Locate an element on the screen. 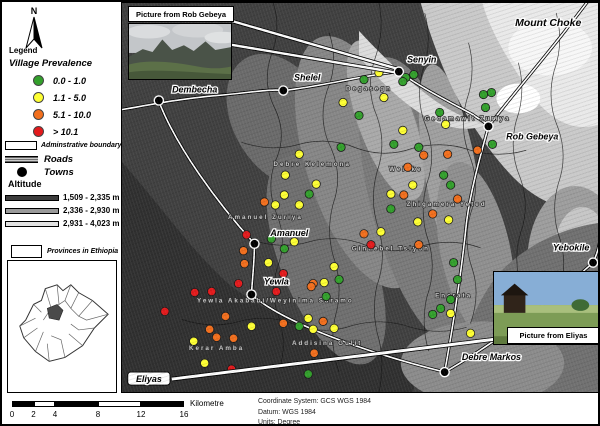  town-label: Yebokile is located at coordinates (571, 248).